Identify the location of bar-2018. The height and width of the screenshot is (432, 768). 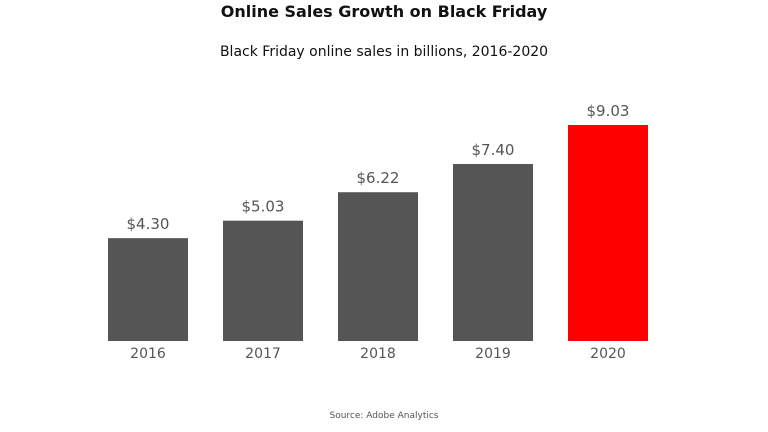
(378, 266).